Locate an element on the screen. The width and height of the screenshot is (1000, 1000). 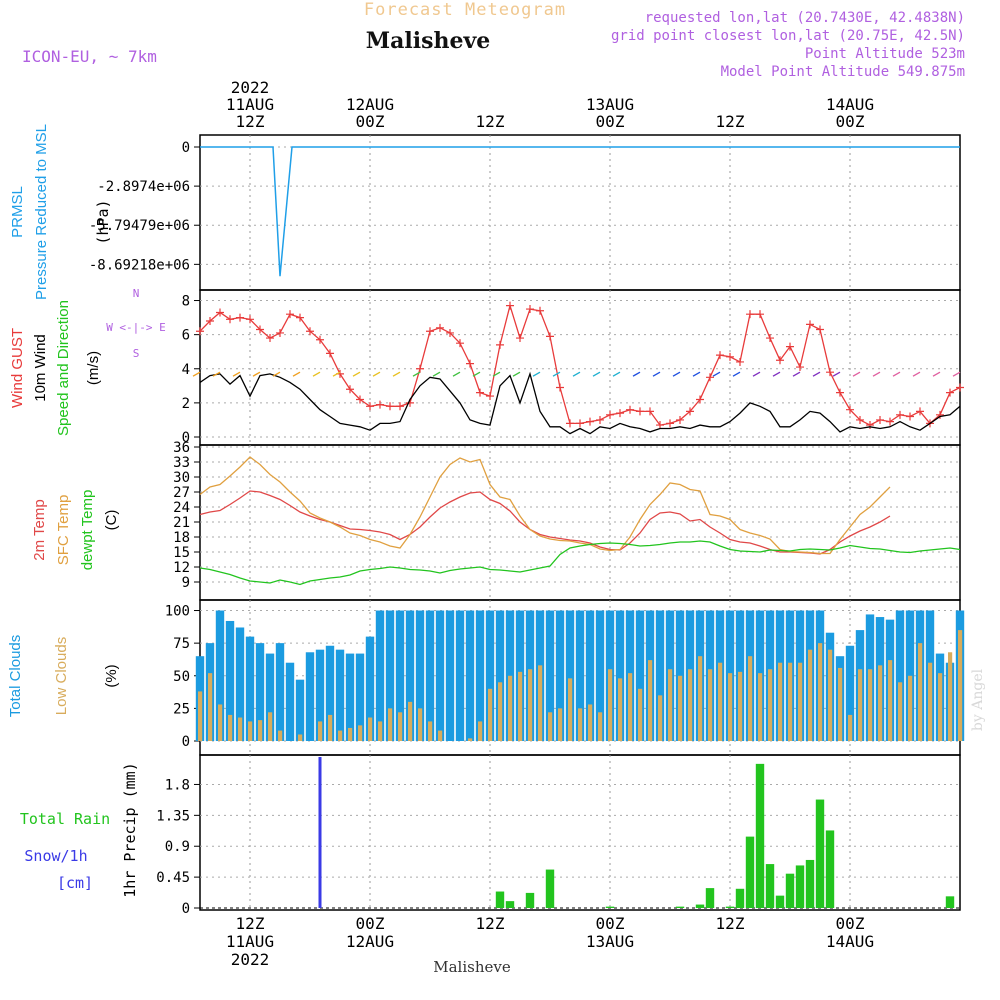
y-tick-label: 9 is located at coordinates (186, 583).